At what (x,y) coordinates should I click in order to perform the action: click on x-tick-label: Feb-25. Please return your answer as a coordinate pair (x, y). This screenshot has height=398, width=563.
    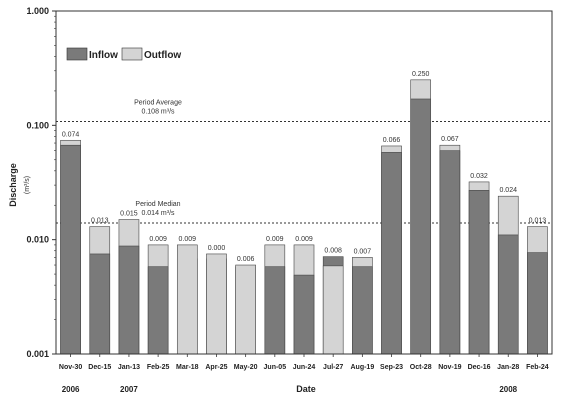
    Looking at the image, I should click on (158, 367).